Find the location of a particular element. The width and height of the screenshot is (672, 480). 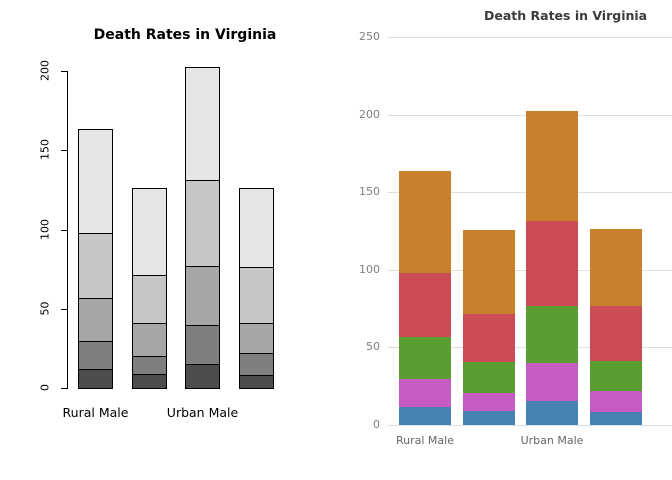

y-tick-label: 50 is located at coordinates (373, 346).